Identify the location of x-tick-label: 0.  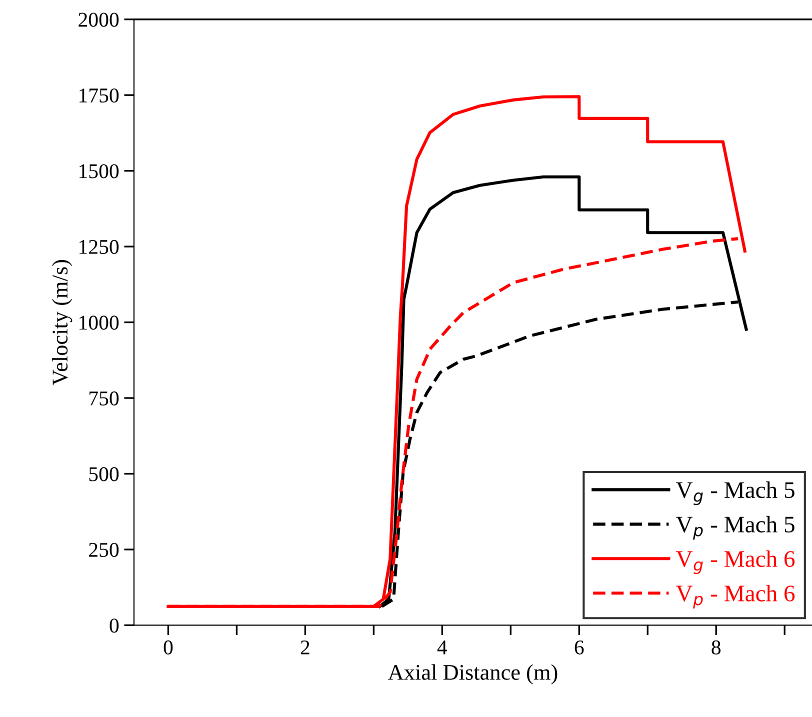
(168, 647).